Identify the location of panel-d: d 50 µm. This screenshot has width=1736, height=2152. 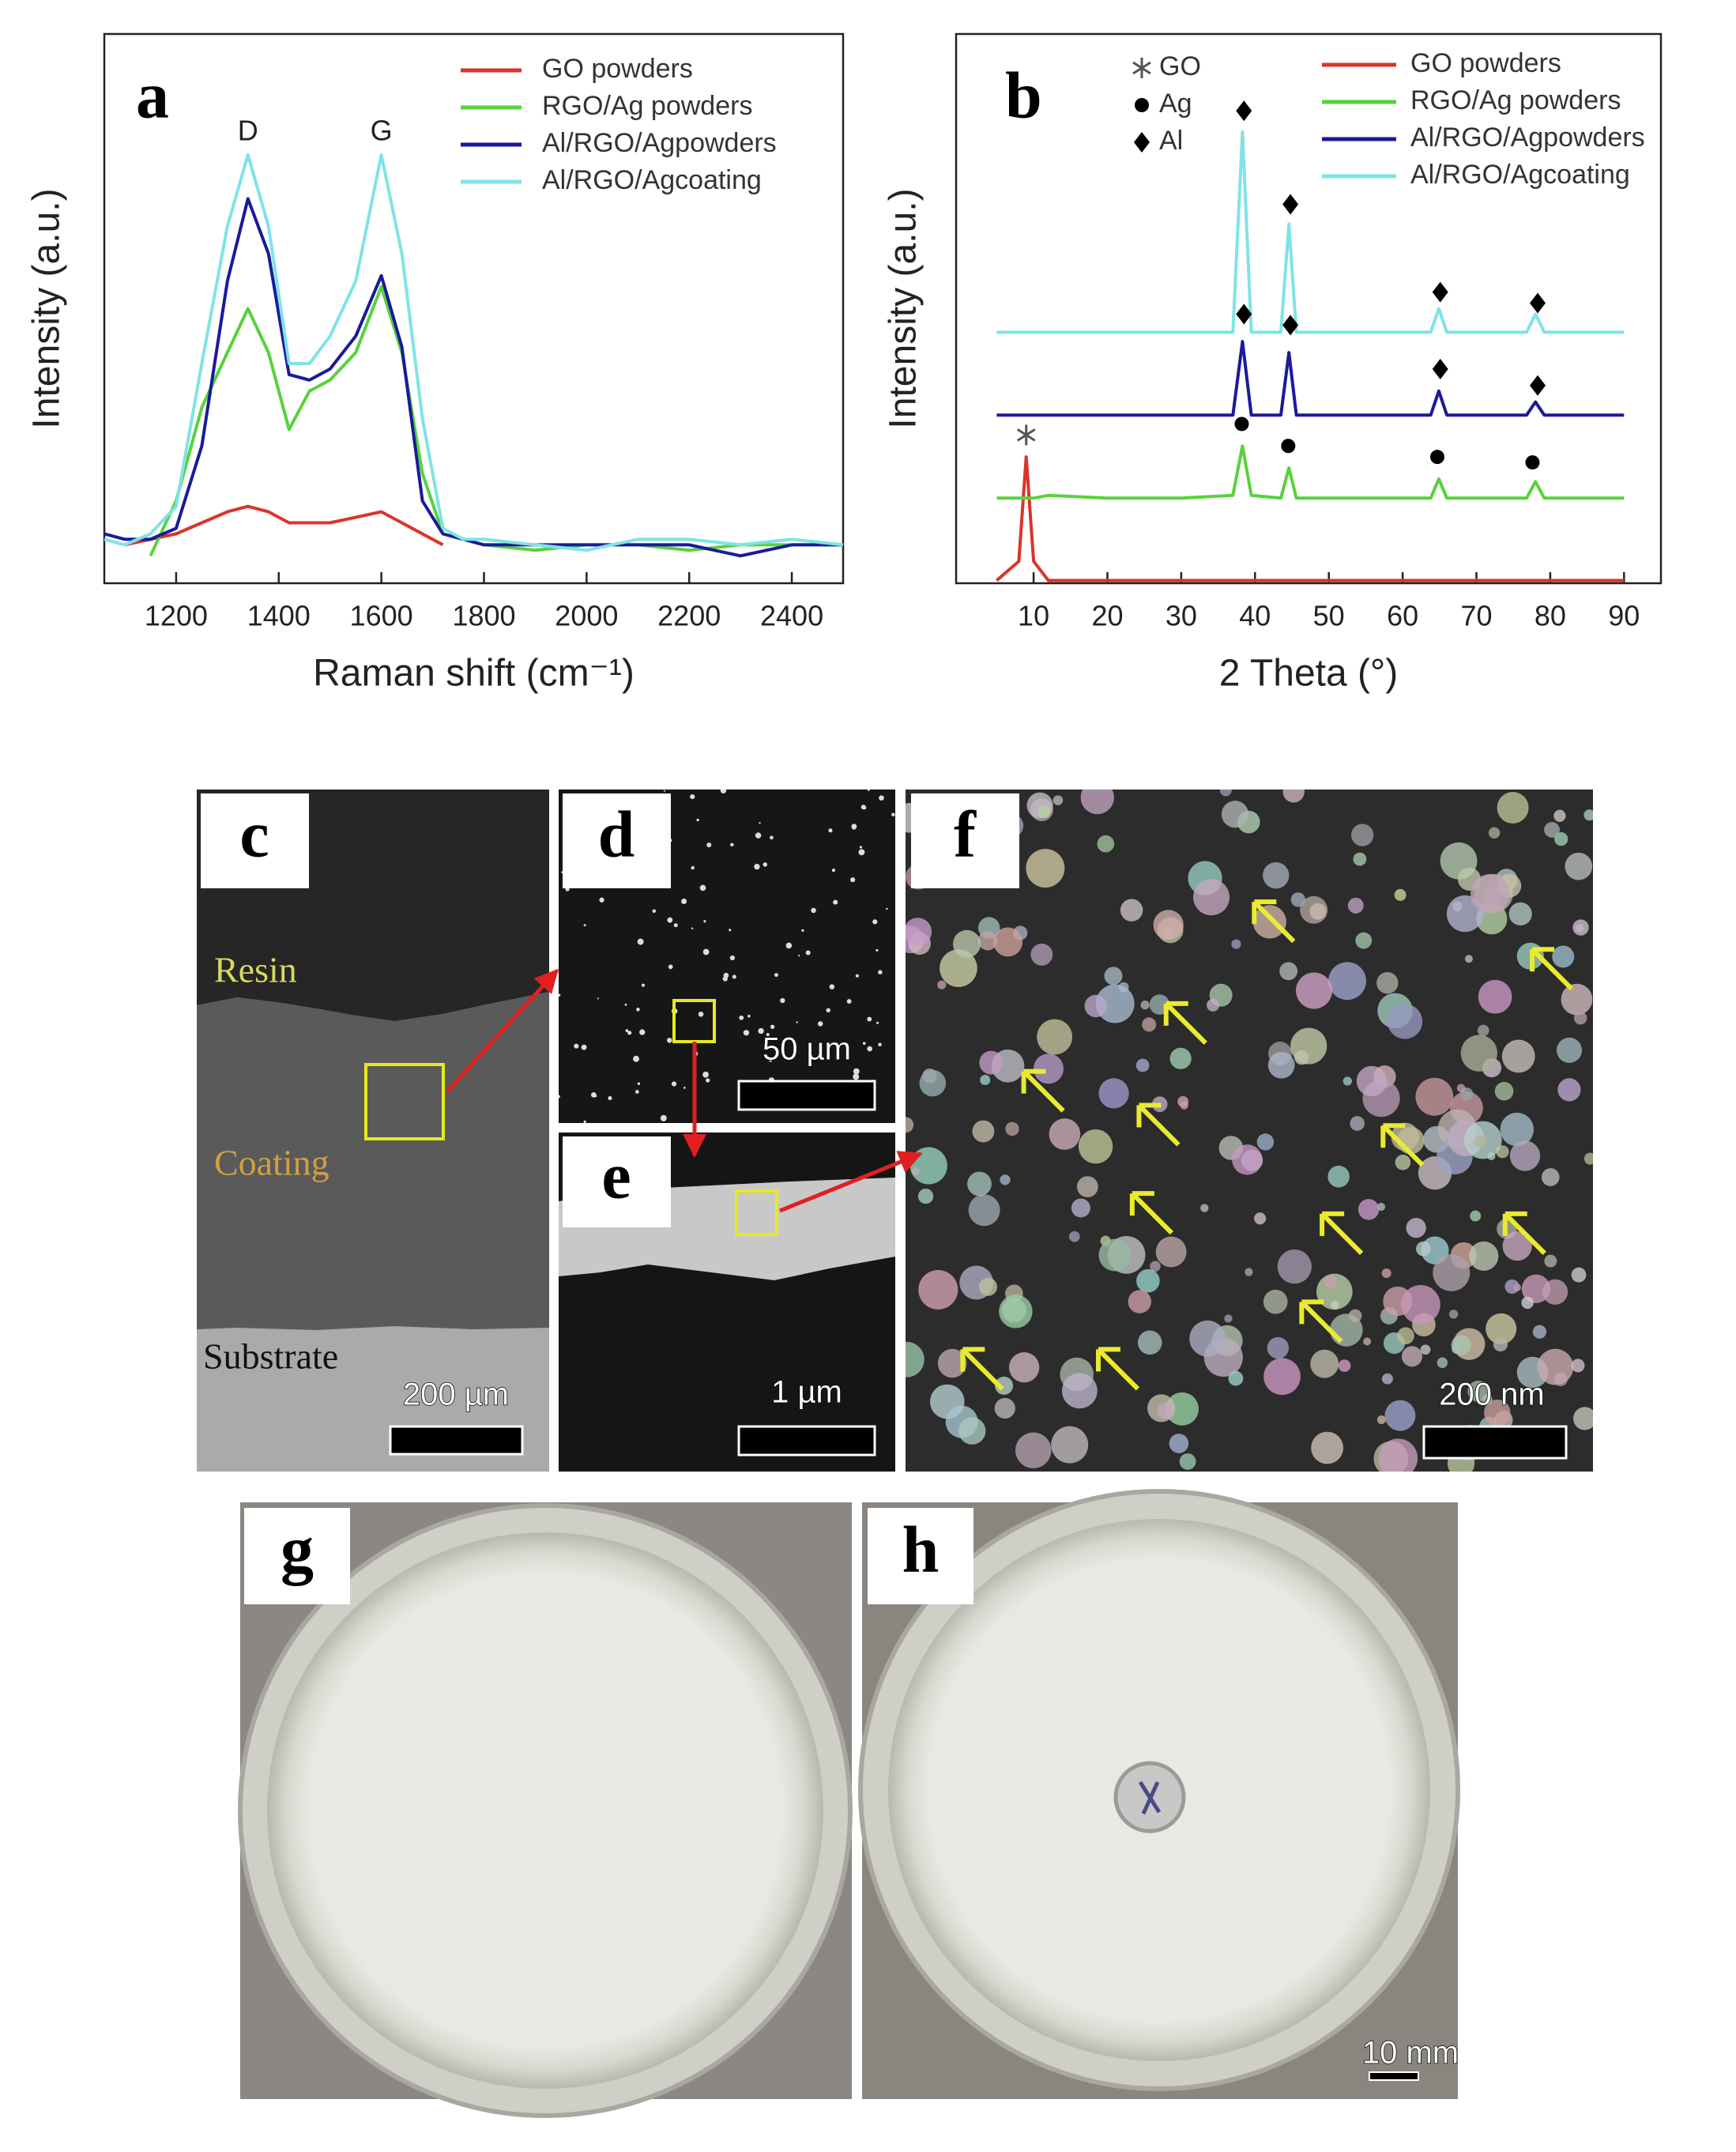
(727, 956).